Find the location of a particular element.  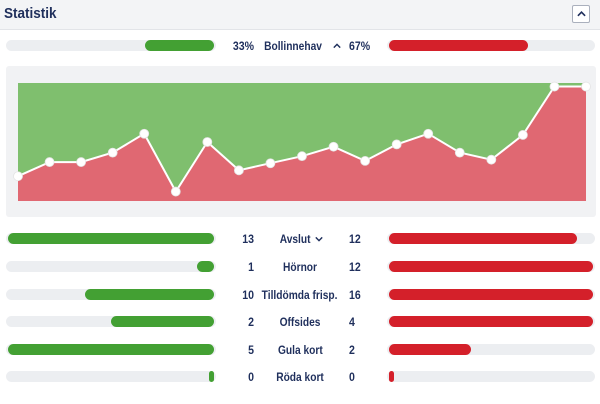

red-cards-home-fill is located at coordinates (211, 376).